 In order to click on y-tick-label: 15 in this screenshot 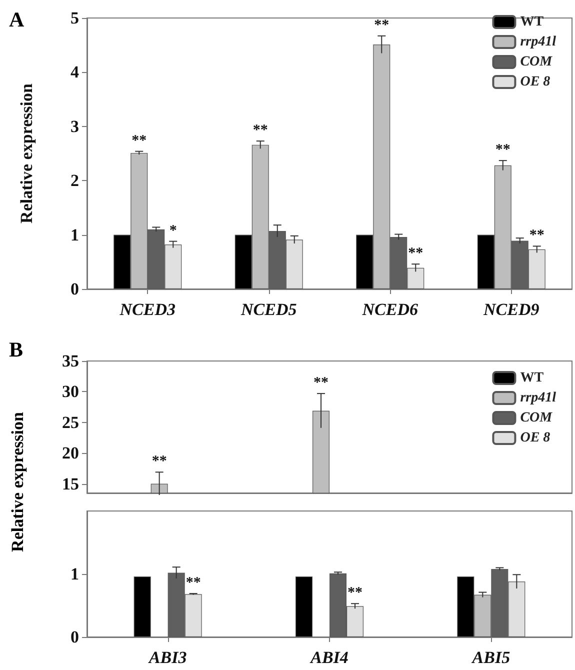, I will do `click(70, 484)`.